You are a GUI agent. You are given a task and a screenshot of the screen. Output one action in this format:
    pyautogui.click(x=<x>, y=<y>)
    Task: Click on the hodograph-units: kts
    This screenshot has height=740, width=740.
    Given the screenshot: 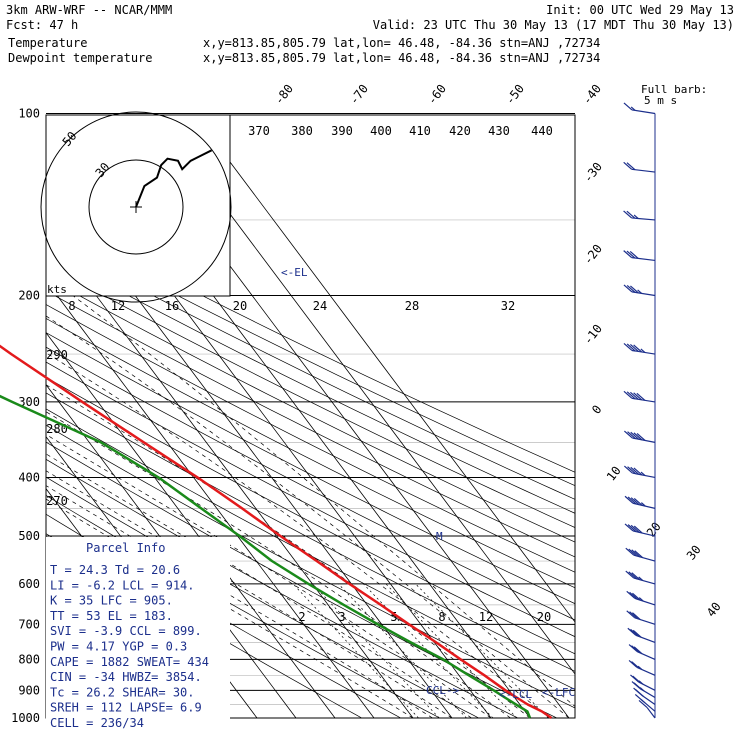 What is the action you would take?
    pyautogui.click(x=57, y=289)
    